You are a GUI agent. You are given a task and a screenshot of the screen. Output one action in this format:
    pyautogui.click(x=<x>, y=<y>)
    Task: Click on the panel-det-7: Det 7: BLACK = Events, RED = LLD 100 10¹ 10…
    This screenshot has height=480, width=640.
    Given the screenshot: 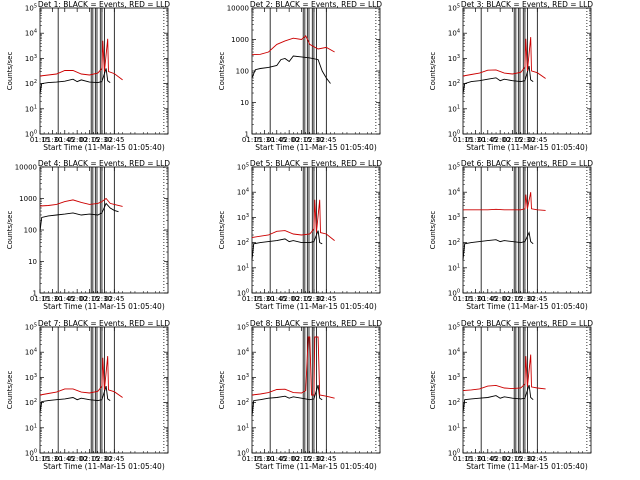 What is the action you would take?
    pyautogui.click(x=88, y=395)
    